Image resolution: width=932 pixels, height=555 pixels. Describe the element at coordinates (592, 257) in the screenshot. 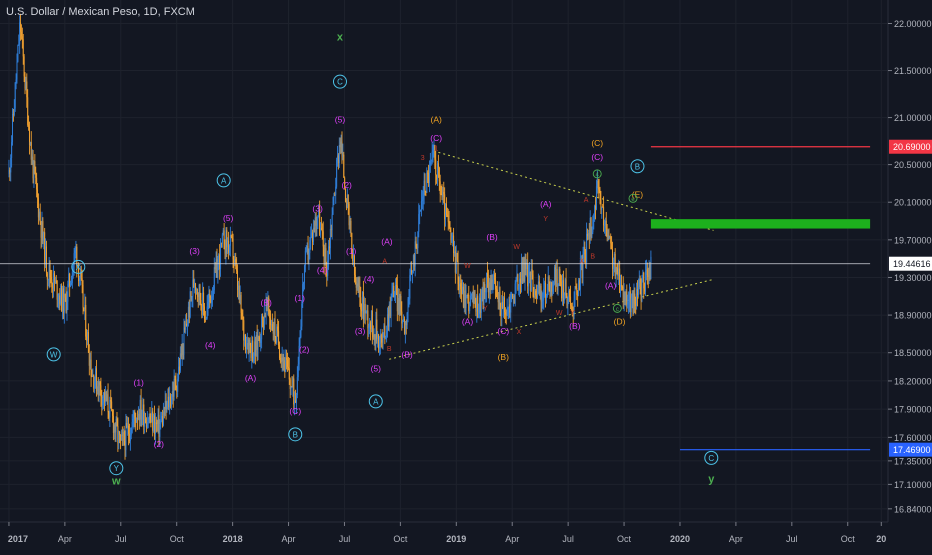

I see `subwave-label: B` at that location.